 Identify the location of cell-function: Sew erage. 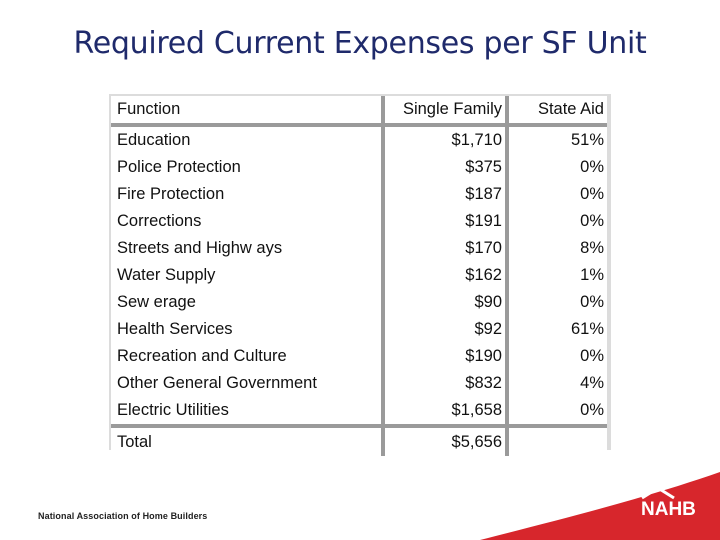
(246, 302).